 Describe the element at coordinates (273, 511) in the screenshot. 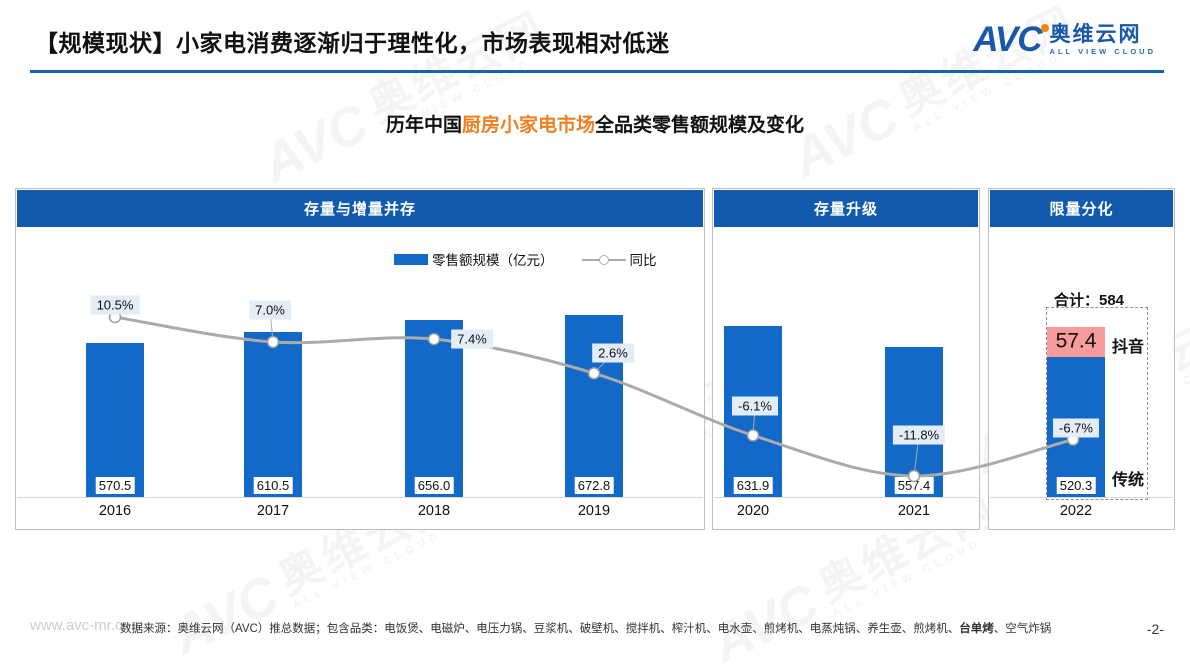

I see `x-axis-year-label: 2017` at that location.